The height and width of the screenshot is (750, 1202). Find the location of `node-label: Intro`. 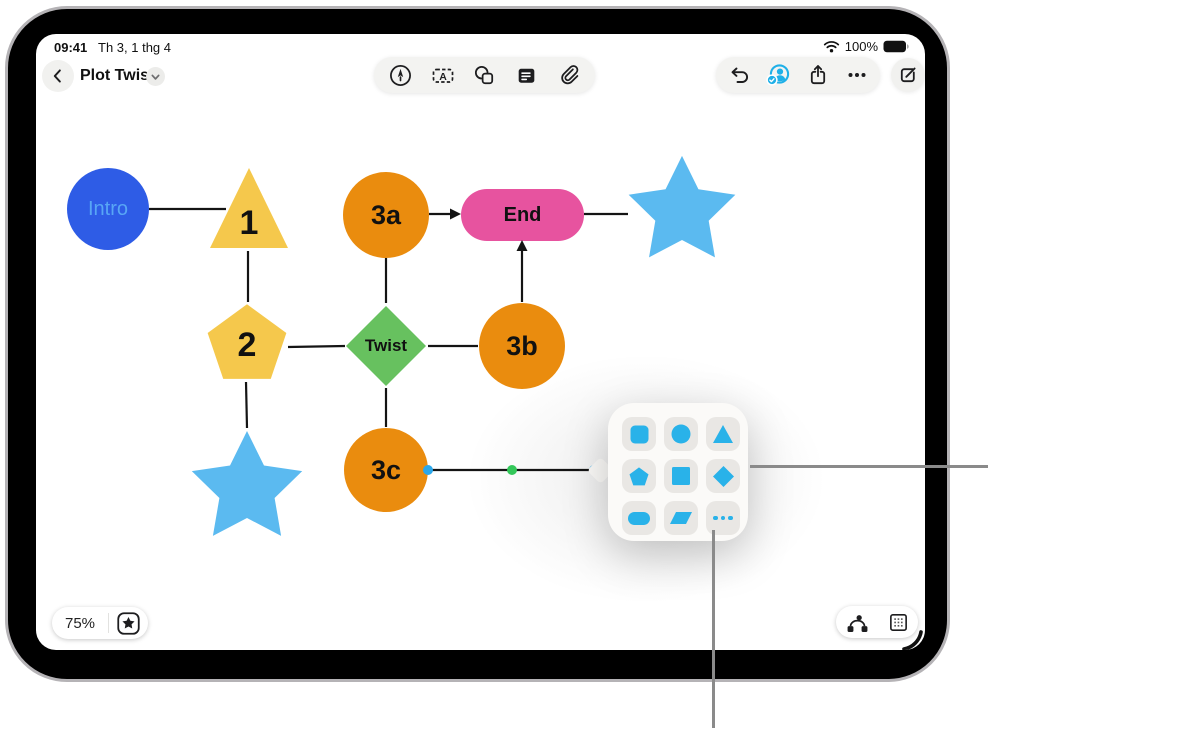

node-label: Intro is located at coordinates (108, 208).